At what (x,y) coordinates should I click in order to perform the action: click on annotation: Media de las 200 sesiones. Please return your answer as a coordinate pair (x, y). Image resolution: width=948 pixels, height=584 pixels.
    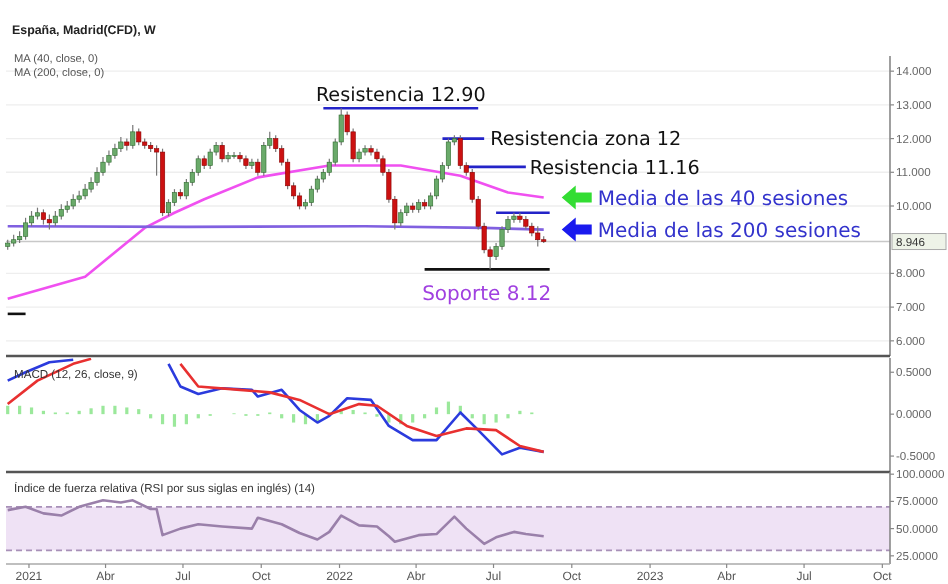
    Looking at the image, I should click on (729, 231).